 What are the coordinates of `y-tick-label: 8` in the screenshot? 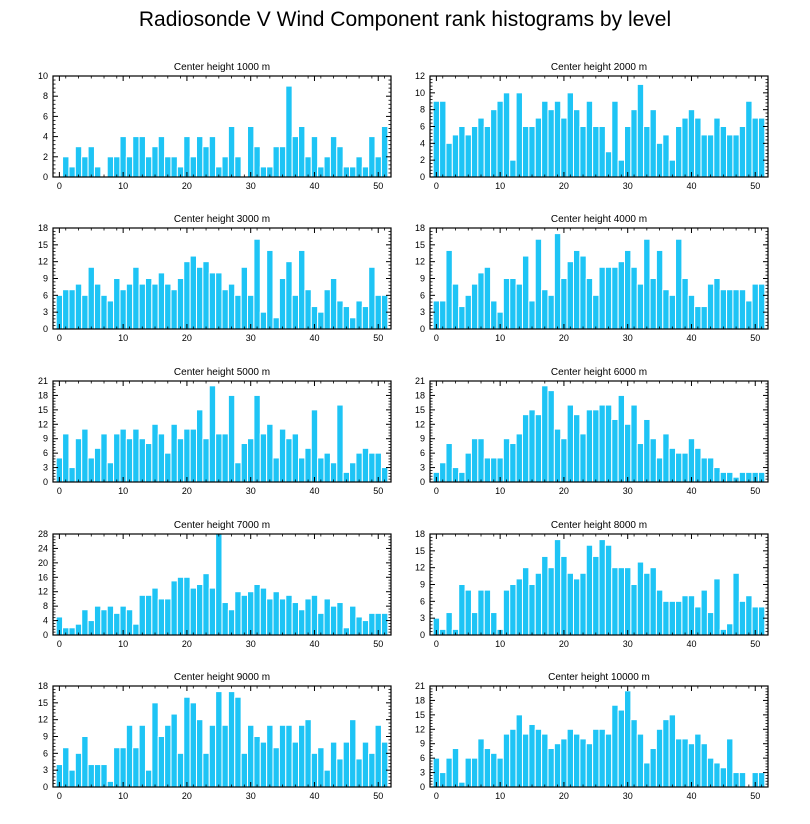 It's located at (45, 606).